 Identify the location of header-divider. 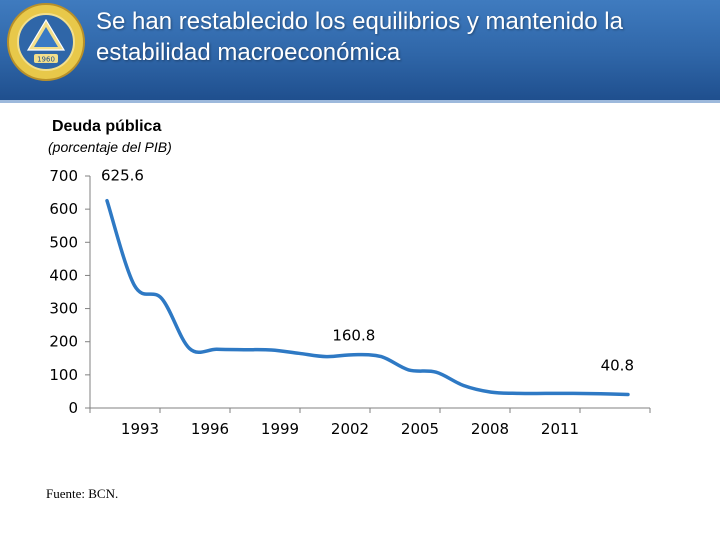
(360, 101).